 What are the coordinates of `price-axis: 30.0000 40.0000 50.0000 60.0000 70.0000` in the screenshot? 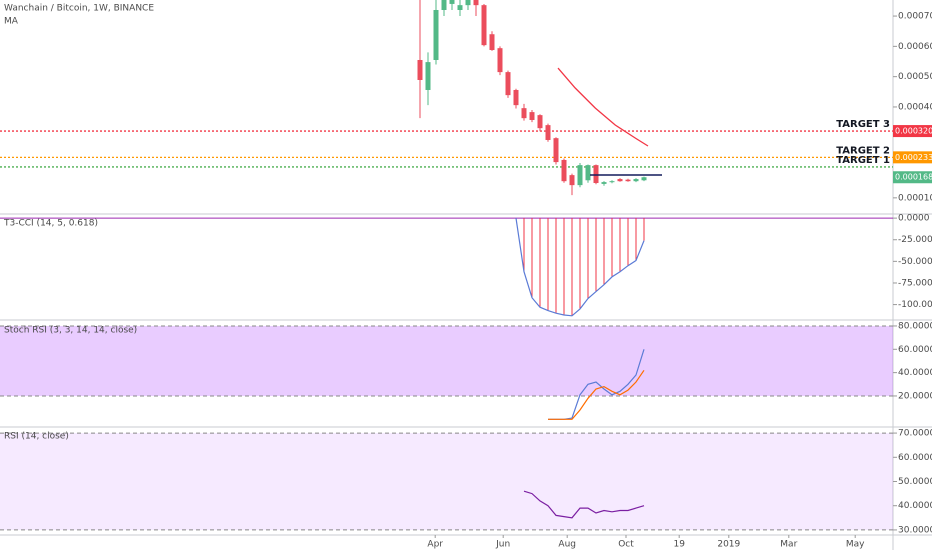 It's located at (912, 482).